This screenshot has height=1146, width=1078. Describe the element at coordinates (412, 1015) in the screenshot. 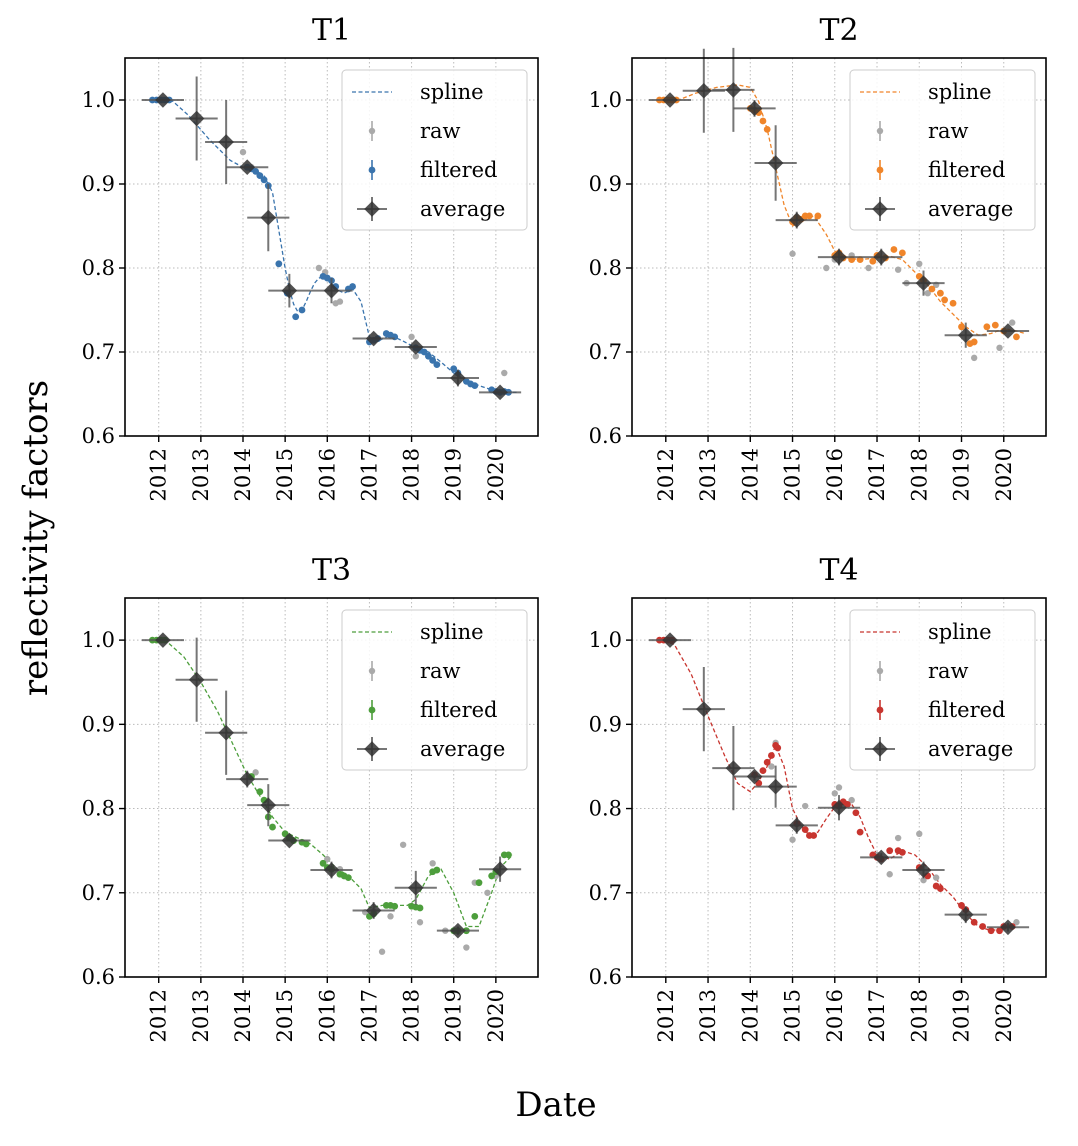

I see `x-tick-label: 2018` at that location.